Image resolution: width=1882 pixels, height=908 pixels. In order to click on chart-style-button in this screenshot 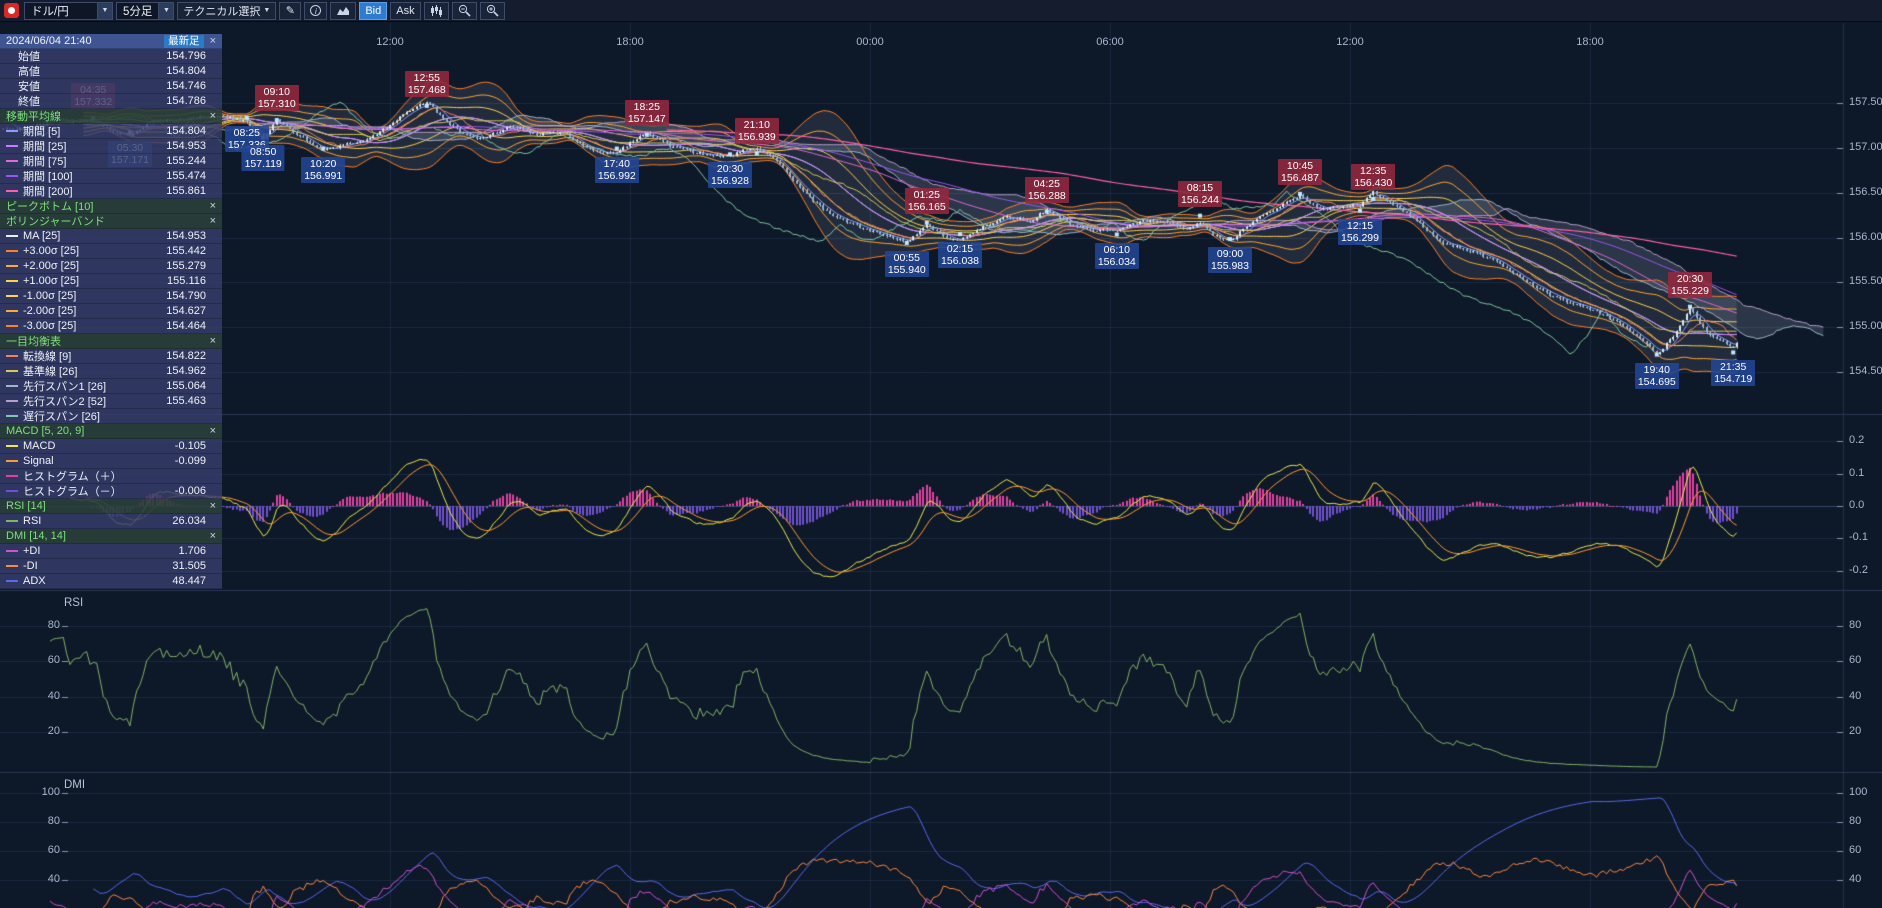, I will do `click(343, 10)`.